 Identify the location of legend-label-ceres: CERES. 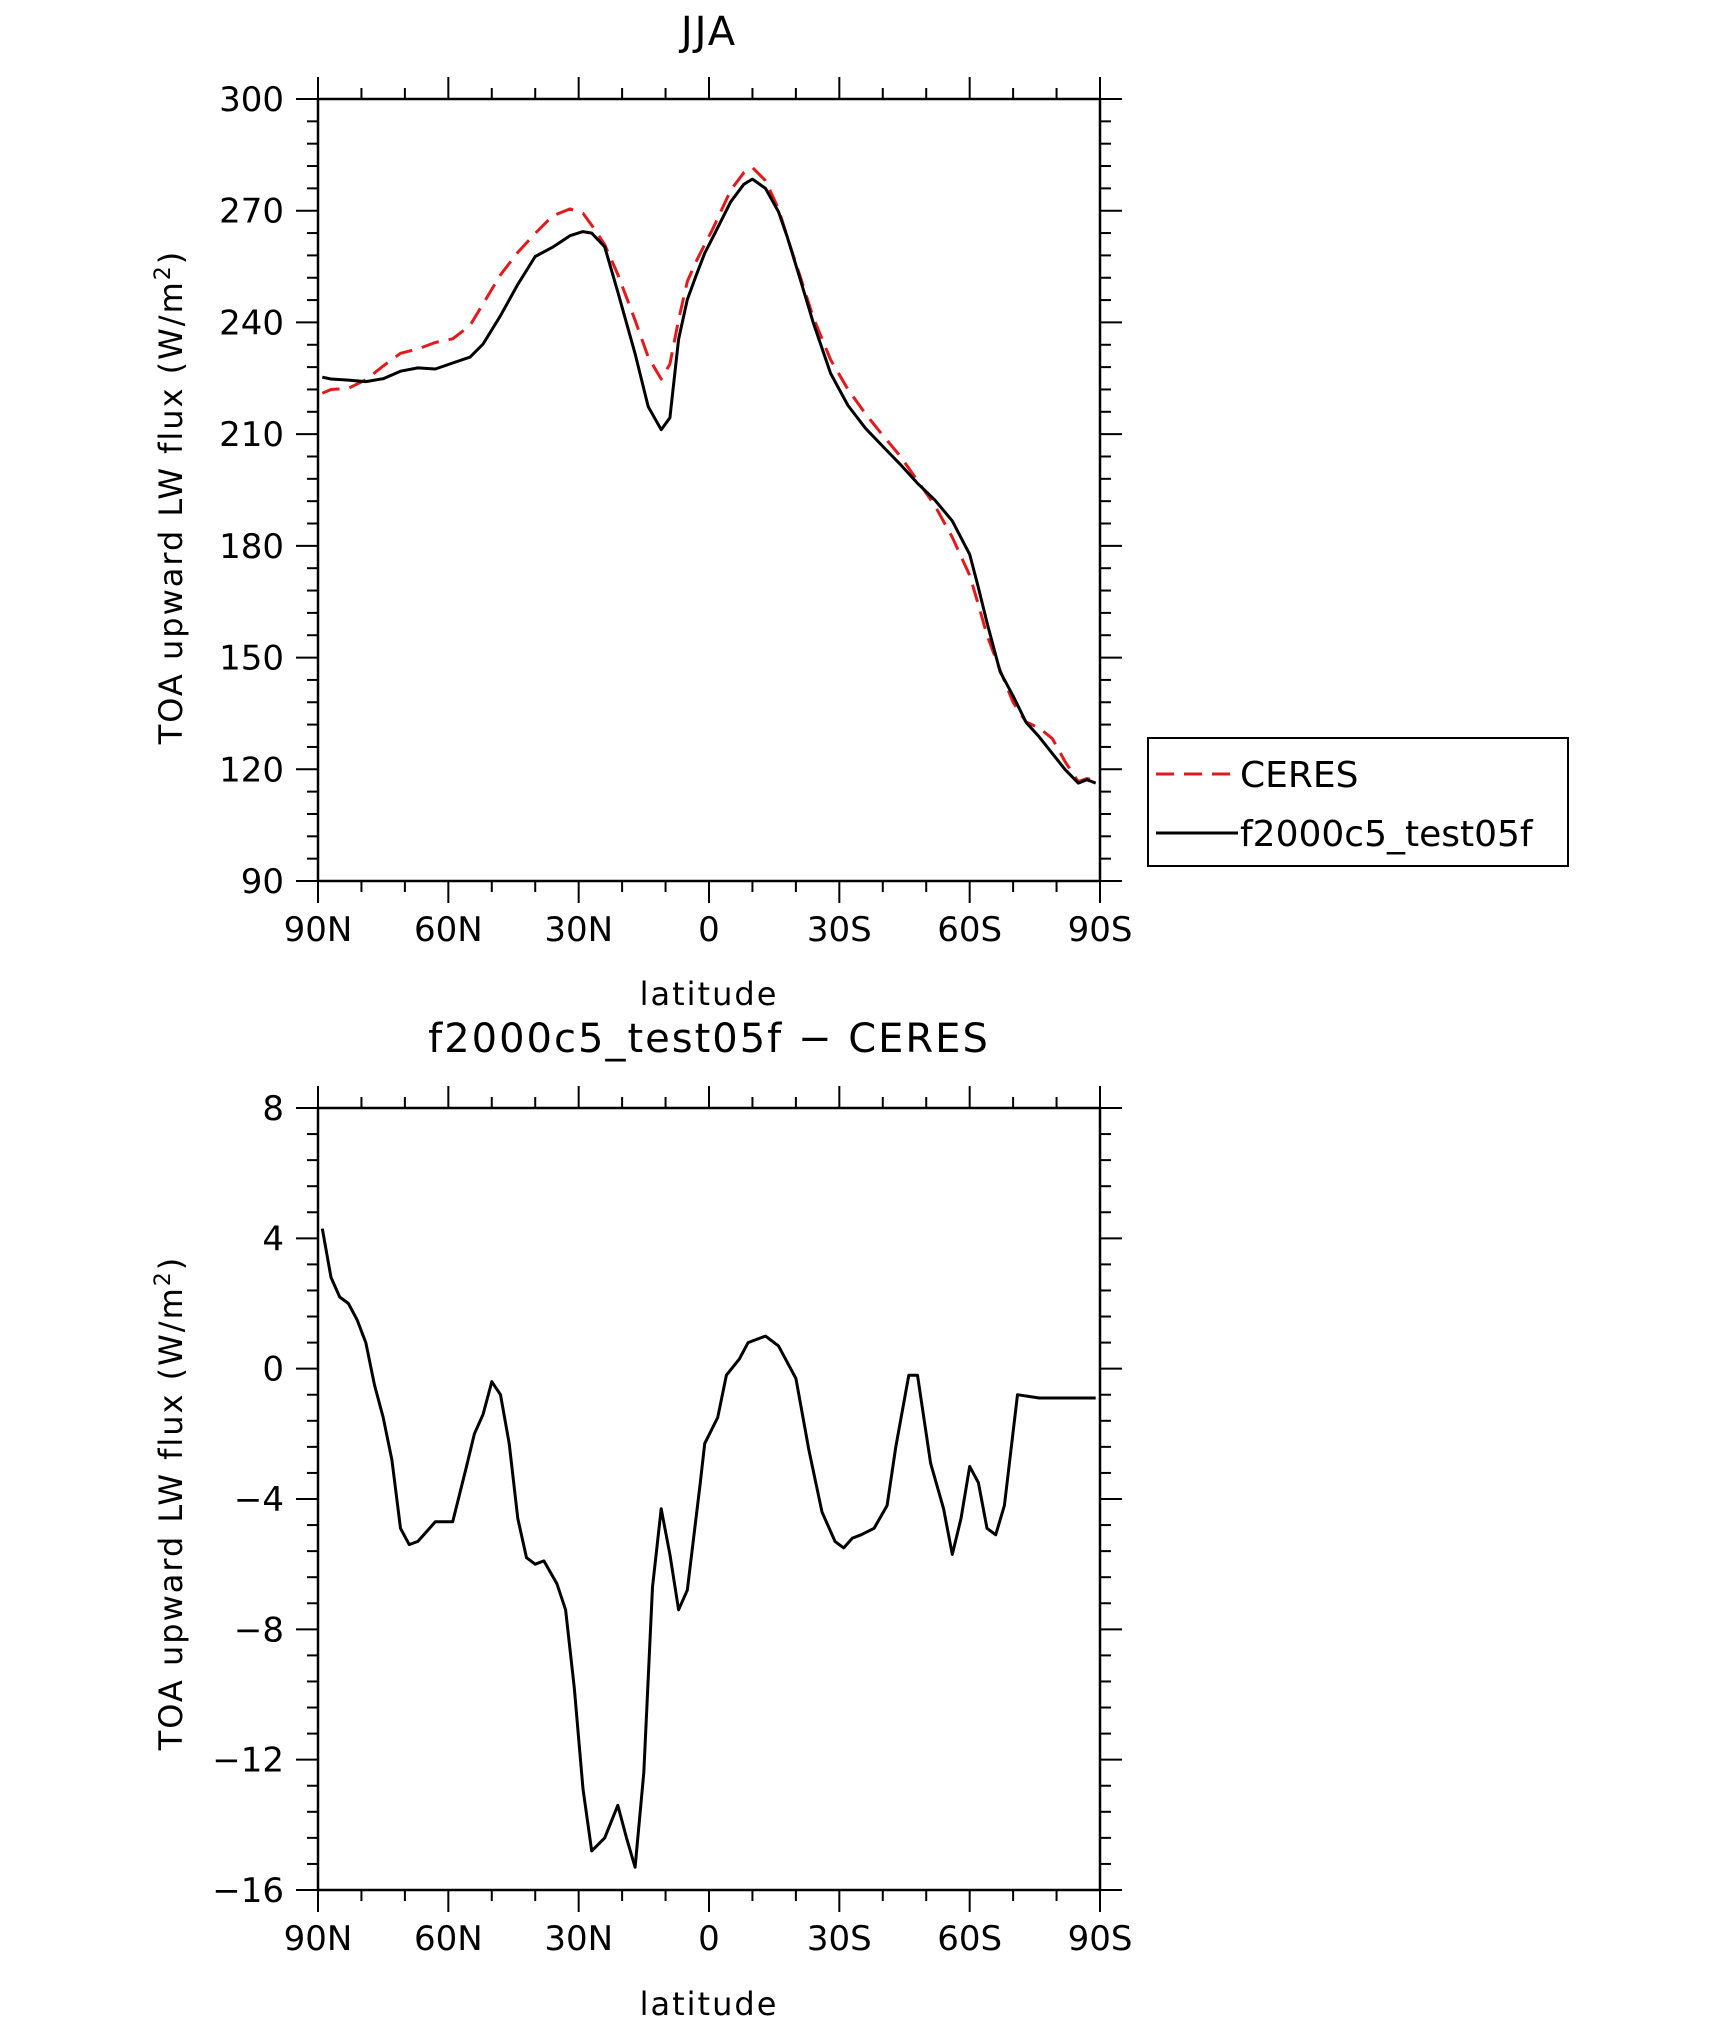
(1299, 775).